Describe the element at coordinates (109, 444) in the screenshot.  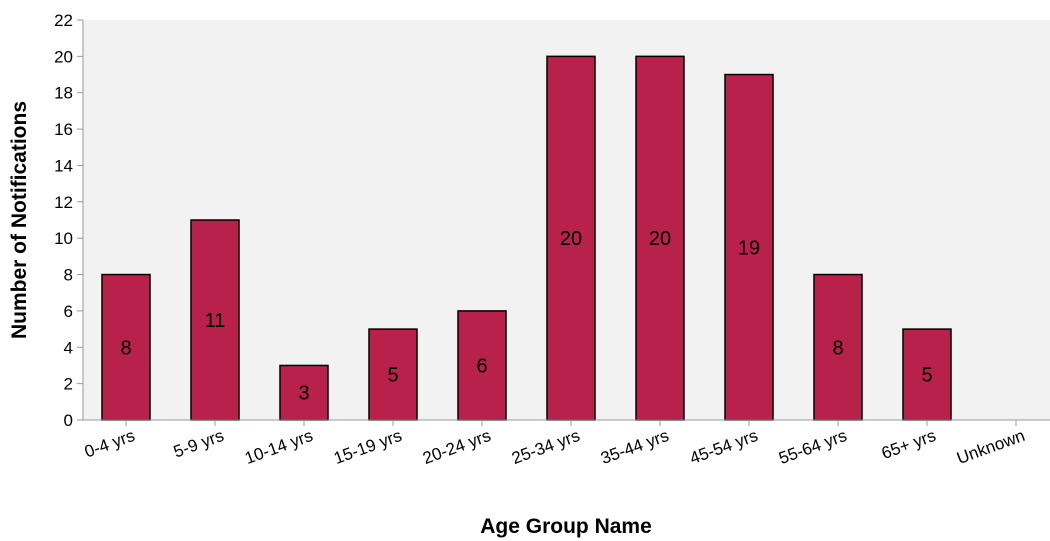
I see `x-tick-label: 0-4 yrs` at that location.